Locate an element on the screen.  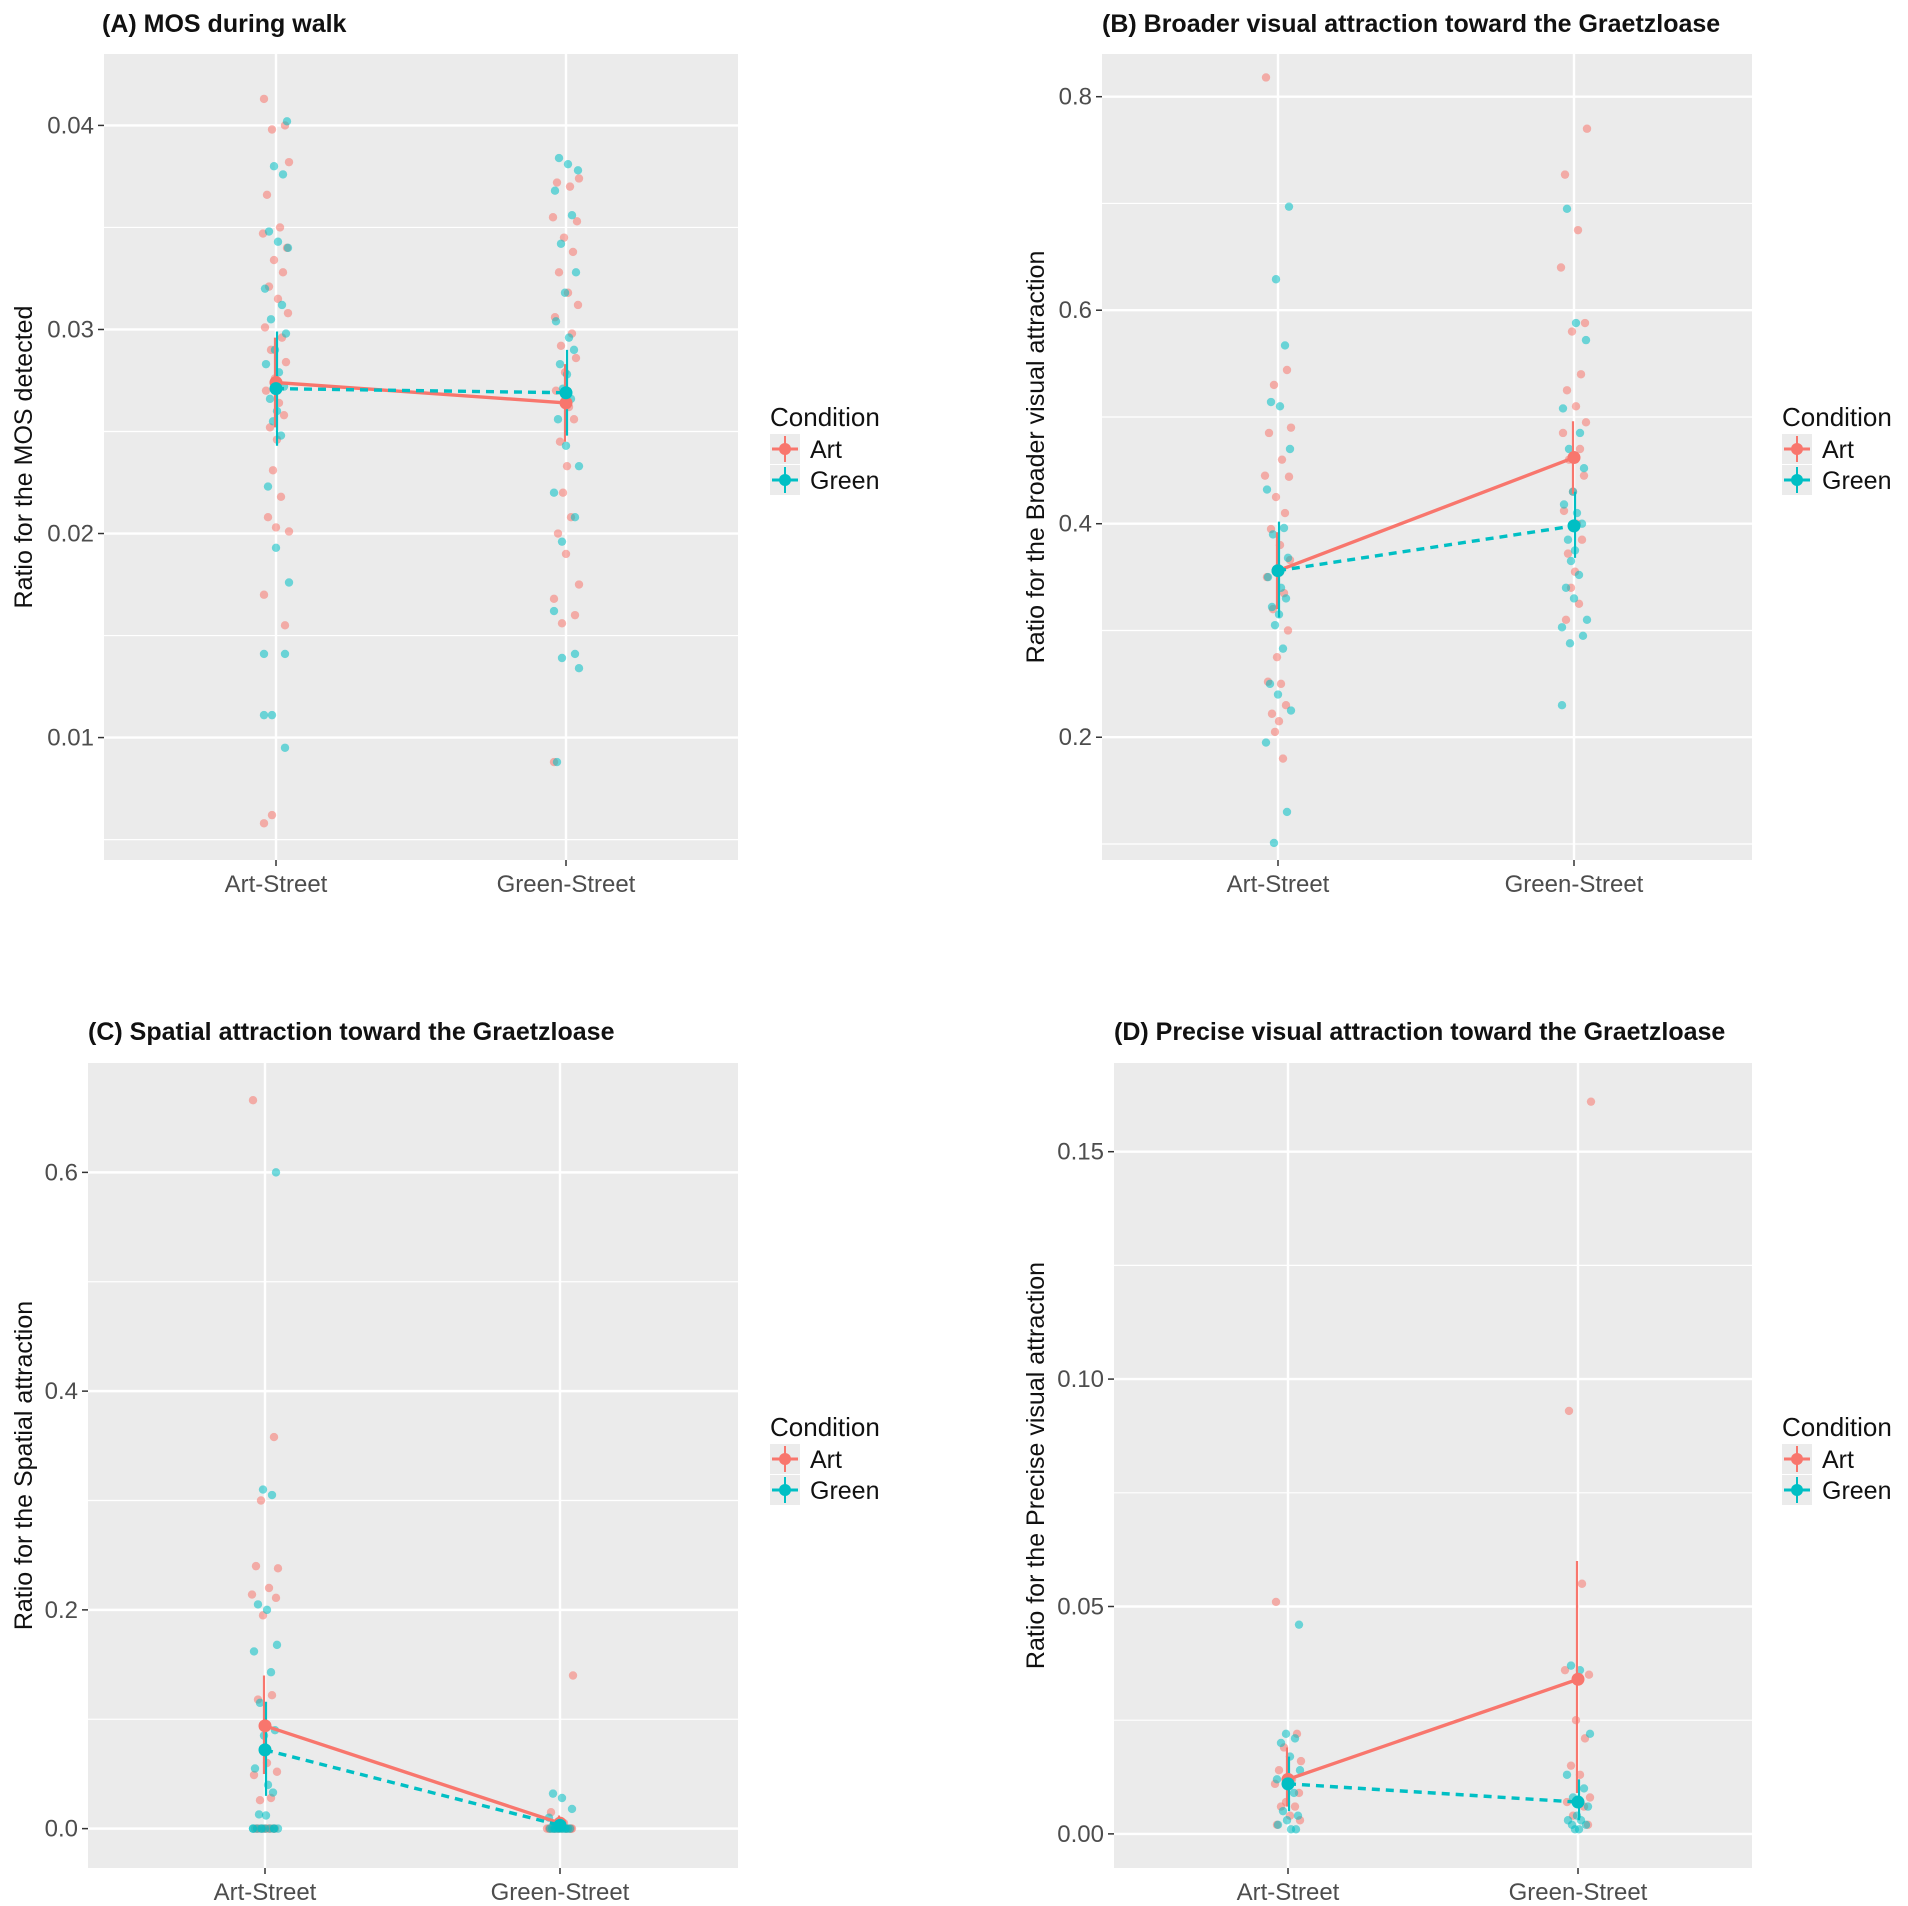
y-tick-label: 0.02 is located at coordinates (70, 534).